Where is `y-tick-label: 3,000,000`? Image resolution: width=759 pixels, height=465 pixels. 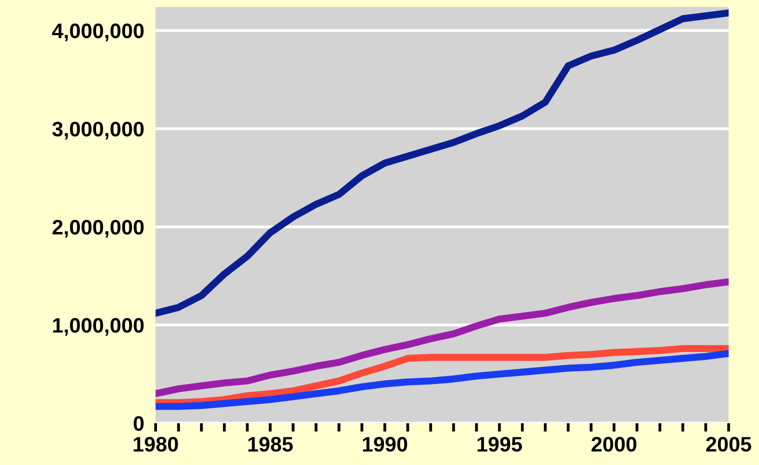 y-tick-label: 3,000,000 is located at coordinates (98, 131).